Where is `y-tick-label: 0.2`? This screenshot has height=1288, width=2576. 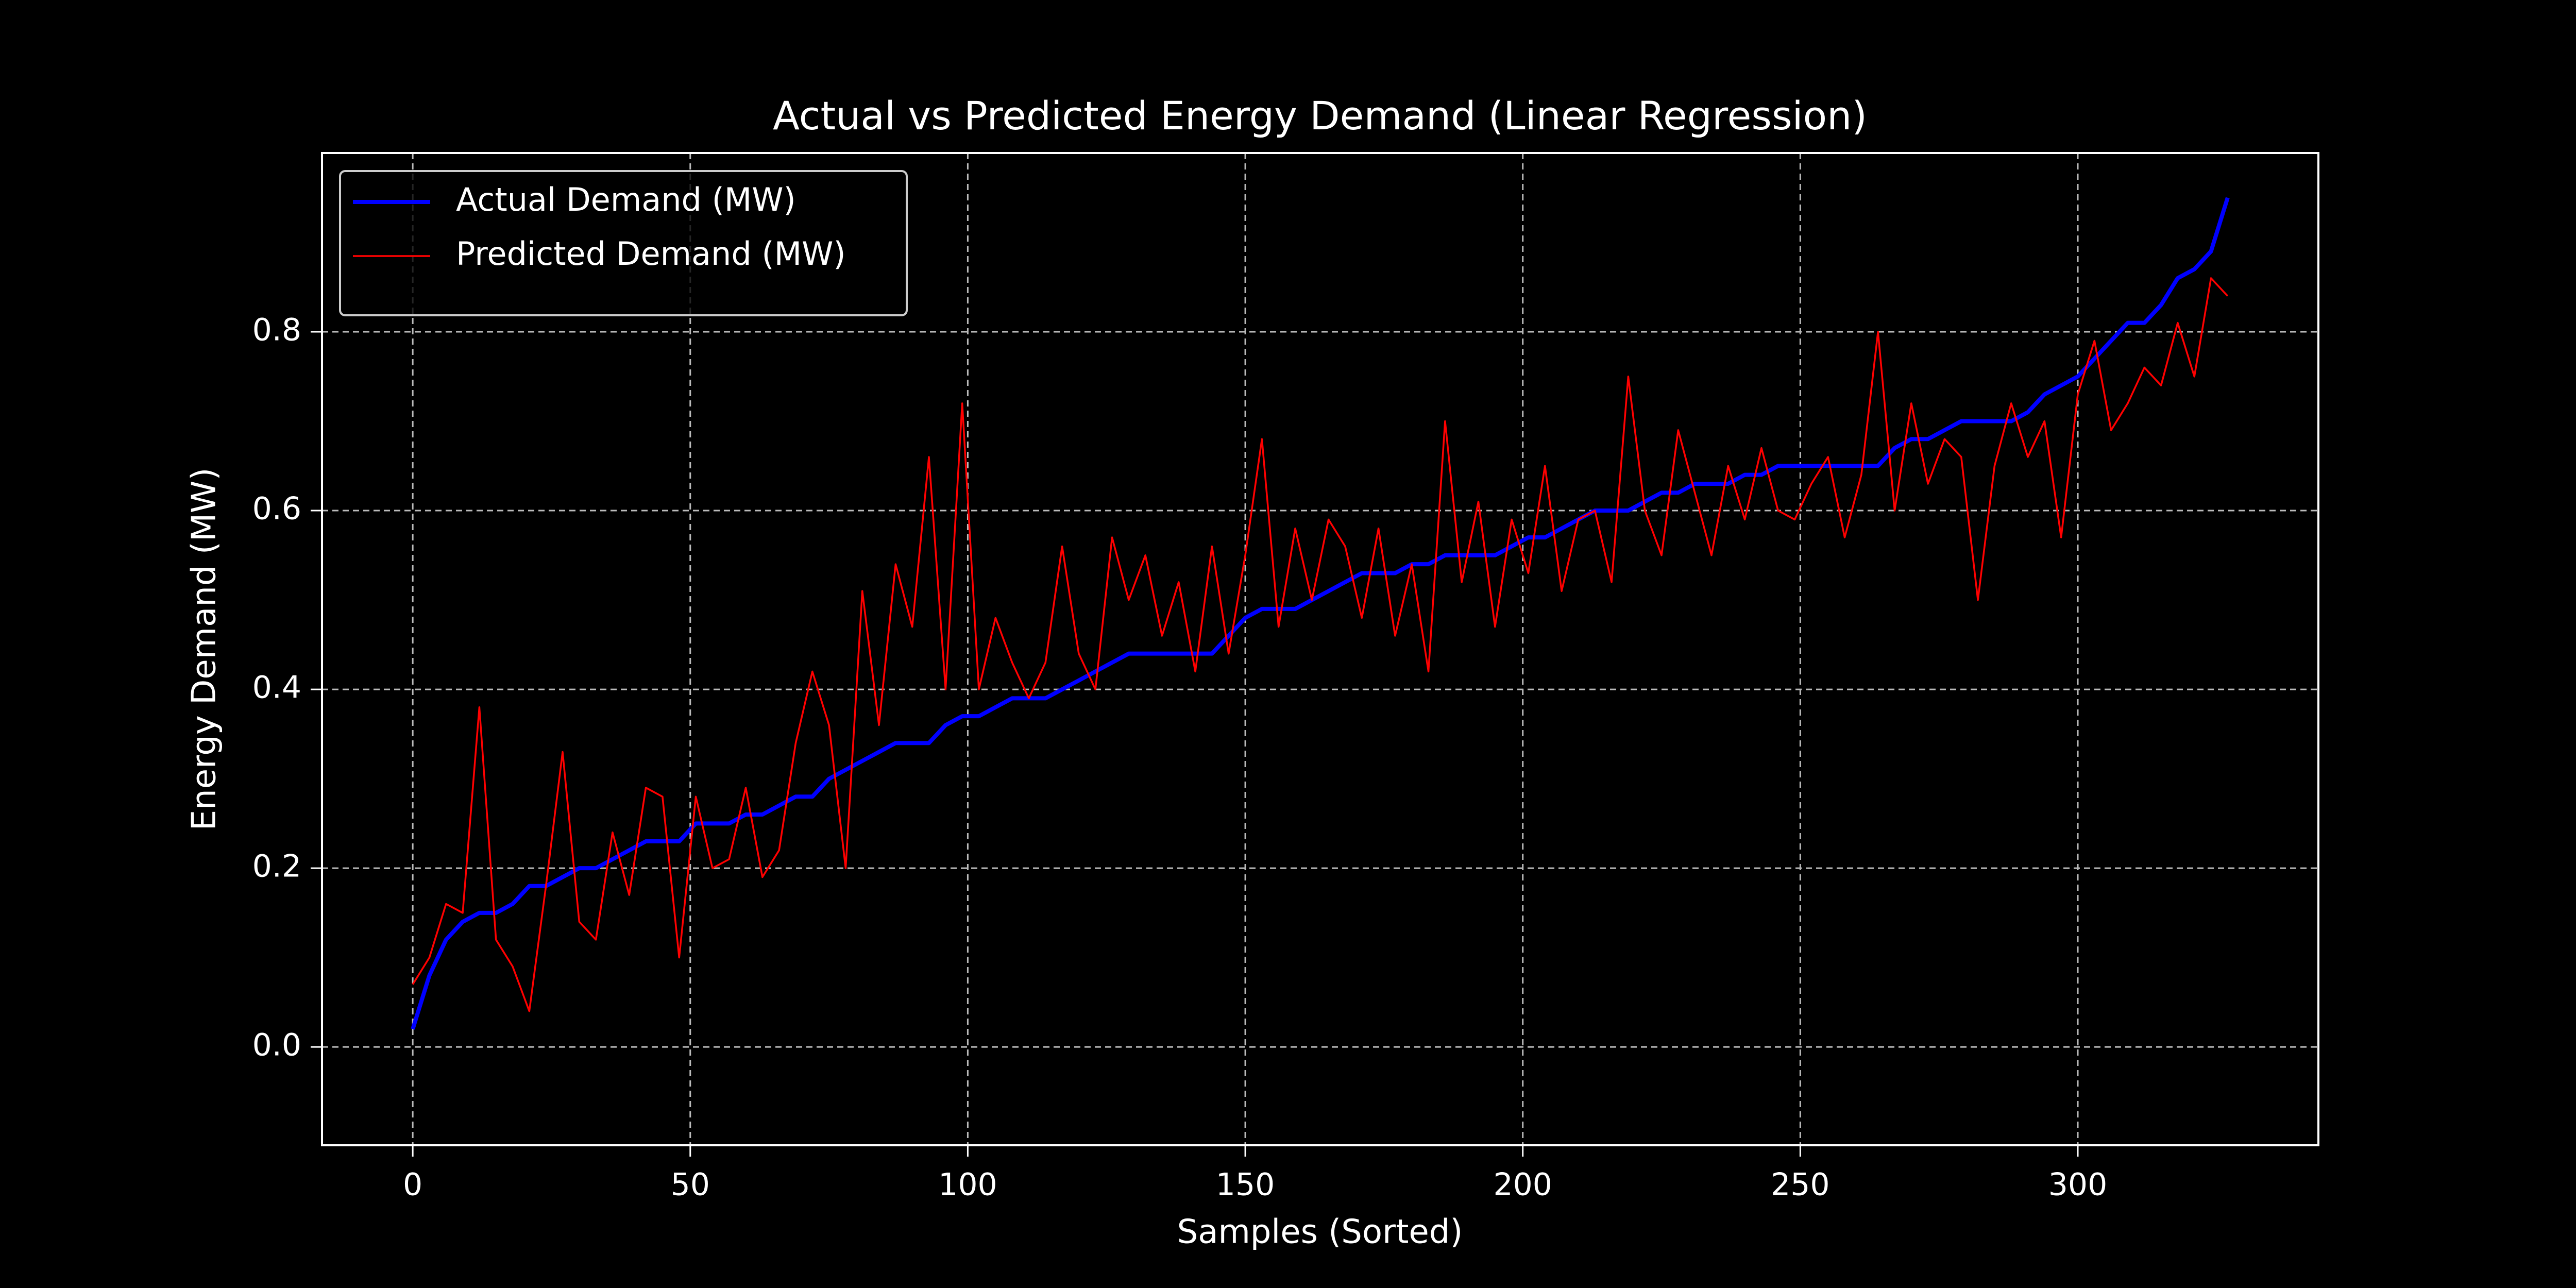 y-tick-label: 0.2 is located at coordinates (276, 867).